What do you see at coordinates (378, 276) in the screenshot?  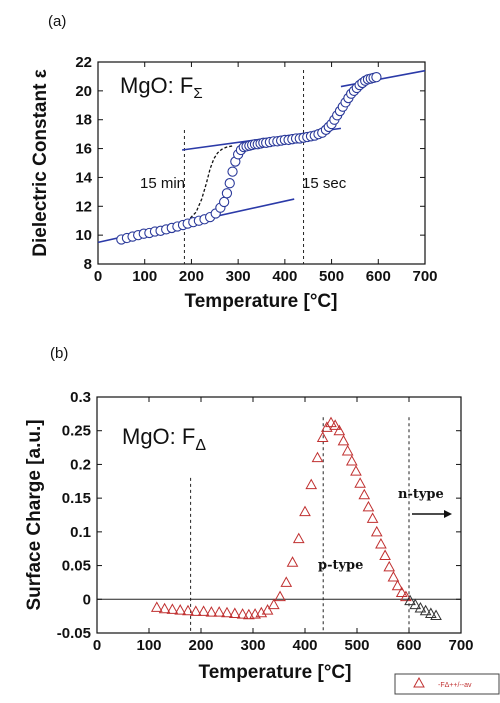 I see `x-tick-label: 600` at bounding box center [378, 276].